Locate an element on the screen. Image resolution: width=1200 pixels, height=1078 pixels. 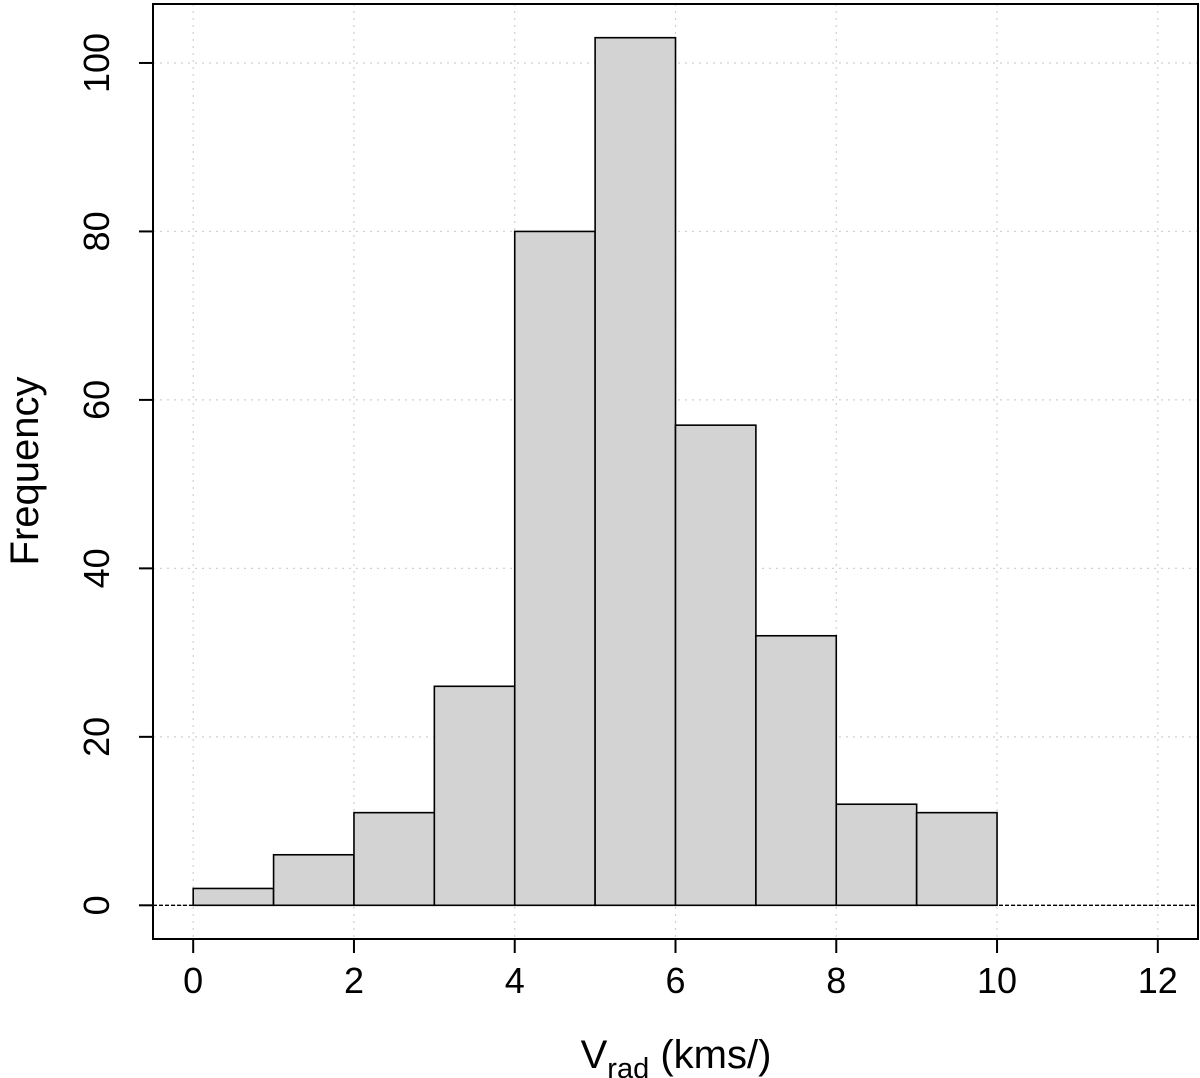
y-tick-label: 80 is located at coordinates (96, 231).